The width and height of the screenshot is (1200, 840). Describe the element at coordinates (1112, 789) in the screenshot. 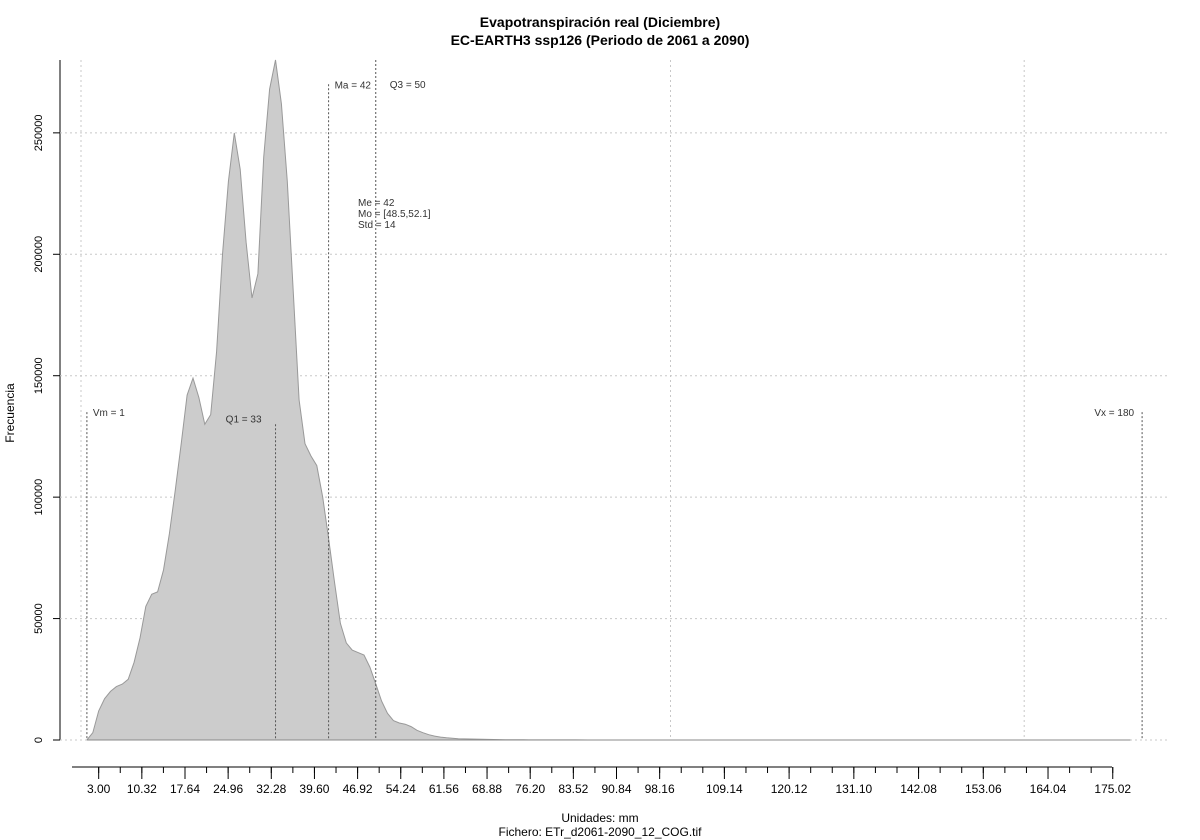

I see `x-tick-label: 175.02` at that location.